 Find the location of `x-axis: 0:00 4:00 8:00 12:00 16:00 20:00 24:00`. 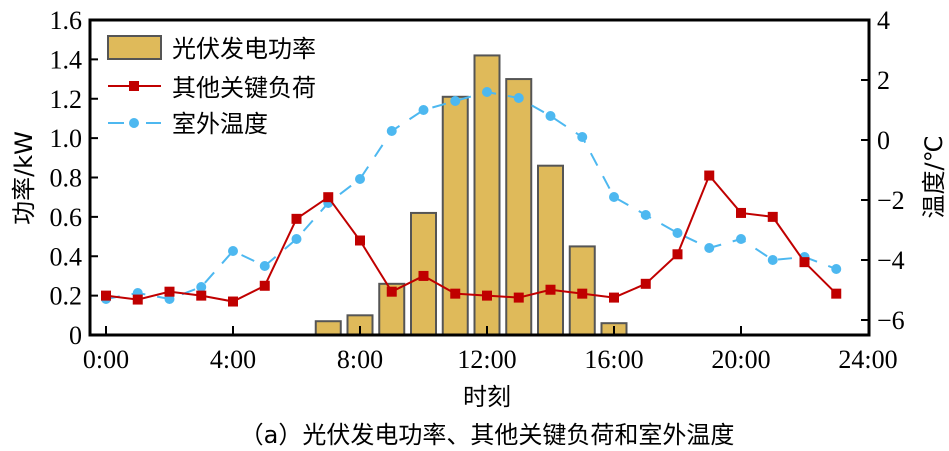

x-axis: 0:00 4:00 8:00 12:00 16:00 20:00 24:00 is located at coordinates (490, 350).